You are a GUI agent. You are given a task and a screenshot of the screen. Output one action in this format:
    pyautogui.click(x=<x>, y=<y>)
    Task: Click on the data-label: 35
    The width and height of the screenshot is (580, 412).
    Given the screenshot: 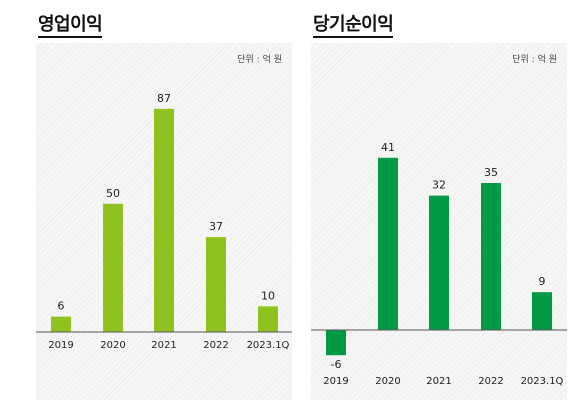 What is the action you would take?
    pyautogui.click(x=491, y=172)
    